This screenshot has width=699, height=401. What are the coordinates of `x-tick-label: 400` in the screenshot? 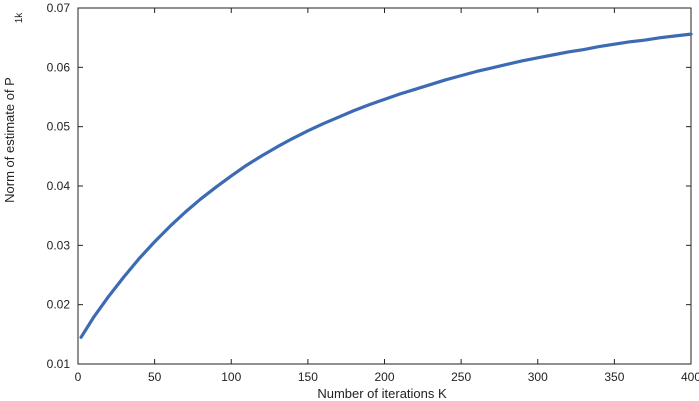 It's located at (690, 377).